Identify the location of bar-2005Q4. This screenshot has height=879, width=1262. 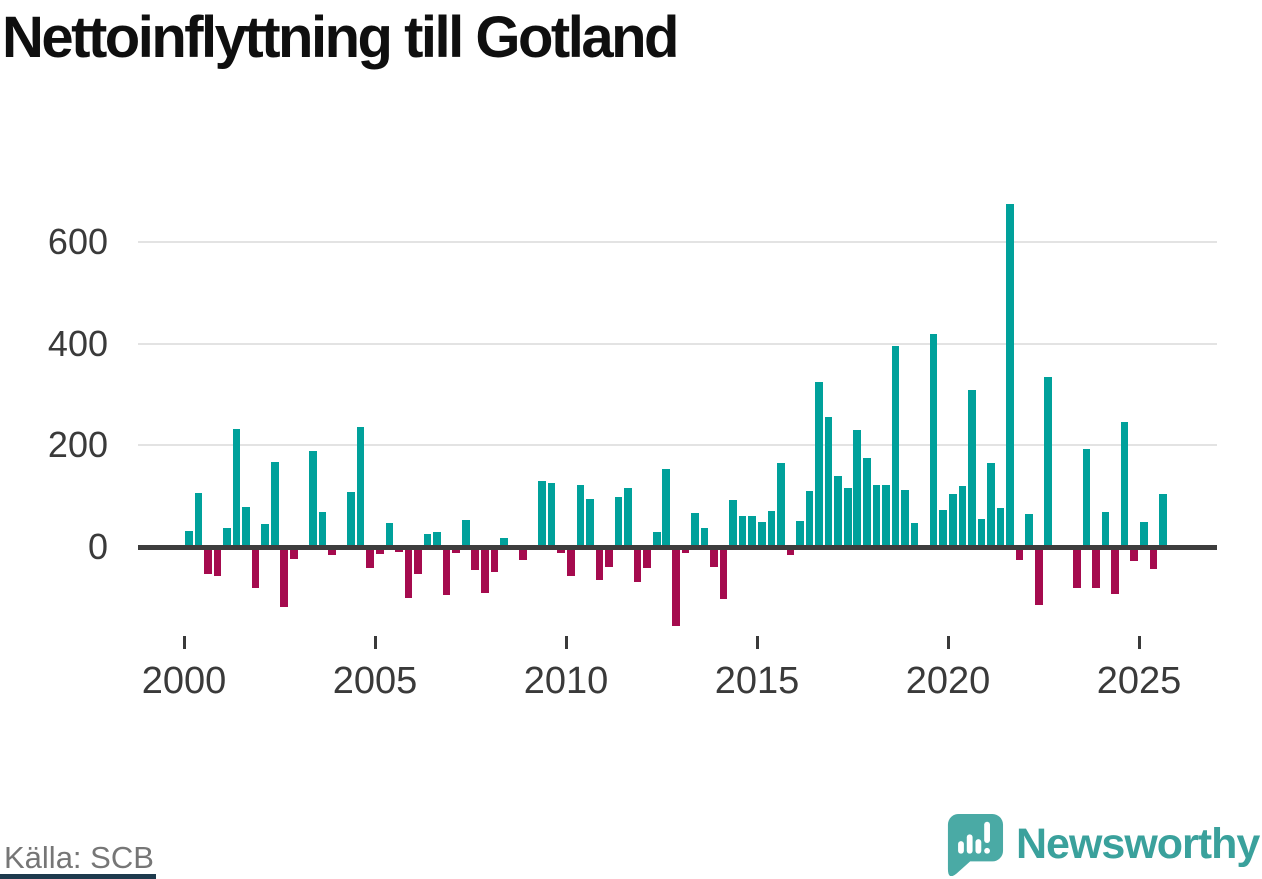
(408, 573).